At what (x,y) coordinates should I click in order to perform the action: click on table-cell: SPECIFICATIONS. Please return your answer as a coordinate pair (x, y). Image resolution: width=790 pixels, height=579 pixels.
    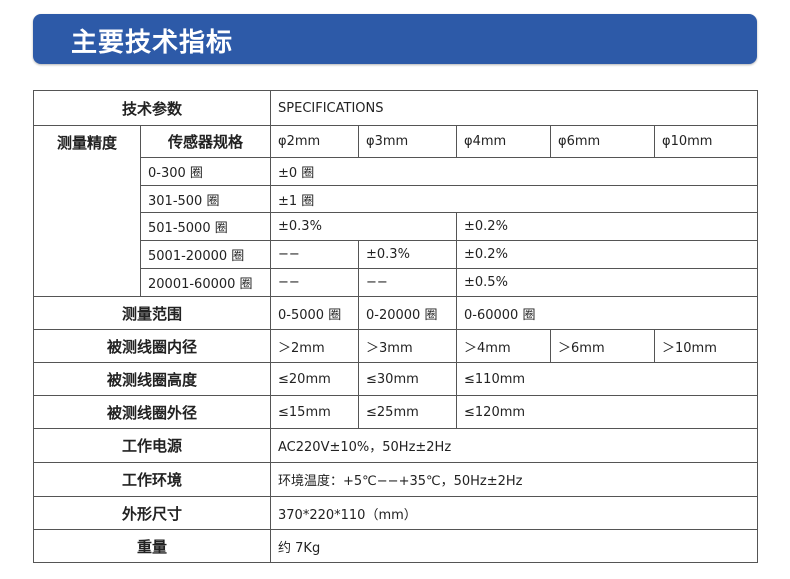
    Looking at the image, I should click on (514, 108).